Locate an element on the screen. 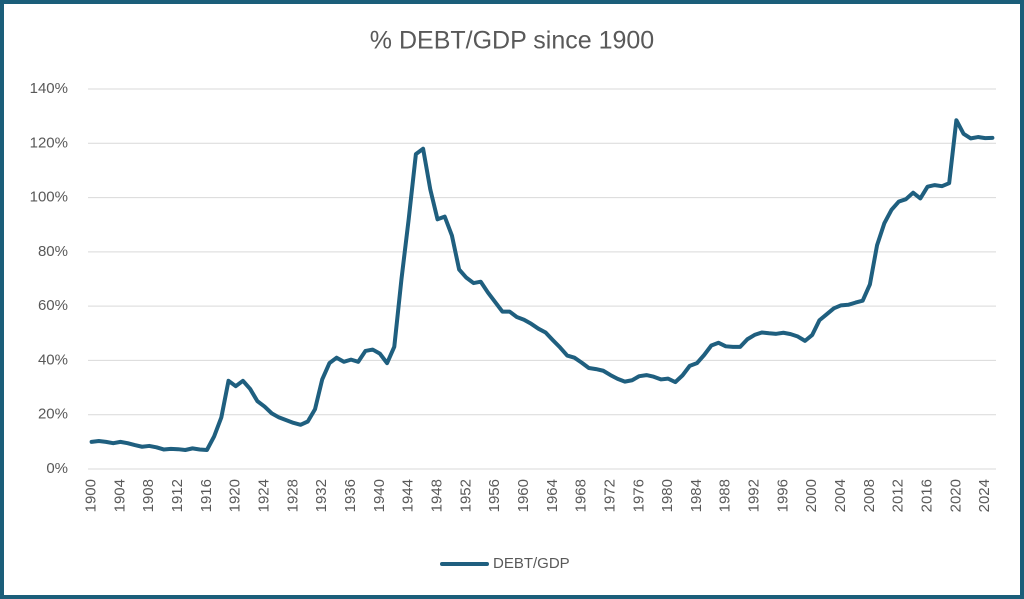 The height and width of the screenshot is (599, 1024). x-tick-label: 1916 is located at coordinates (206, 495).